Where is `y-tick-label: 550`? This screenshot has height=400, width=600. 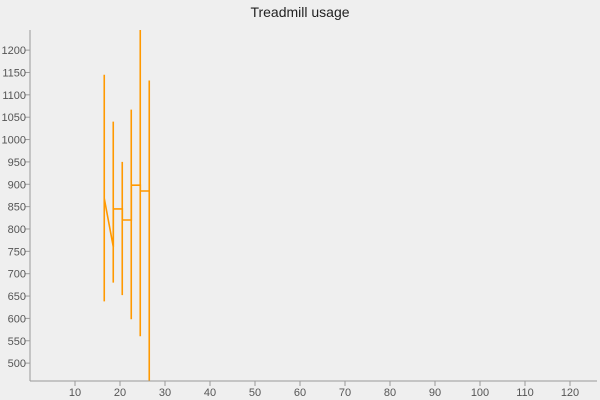
y-tick-label: 550 is located at coordinates (17, 342).